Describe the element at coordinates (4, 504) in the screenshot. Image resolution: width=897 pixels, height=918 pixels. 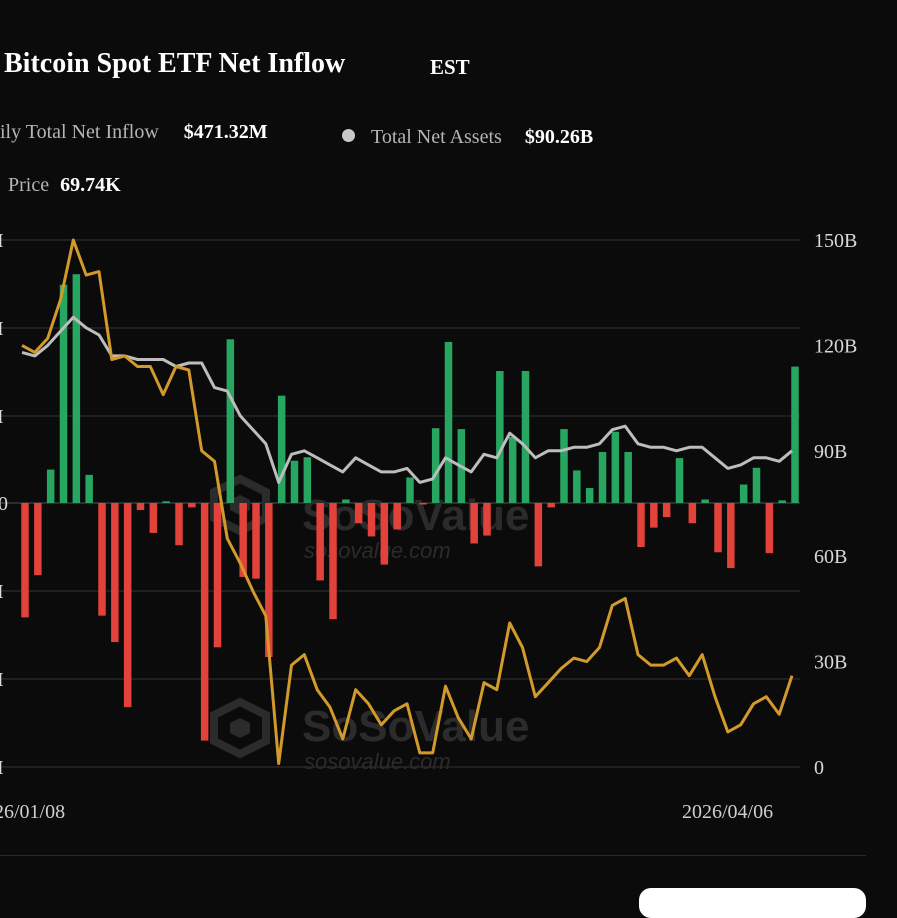
I see `left-axis-tick: 0` at that location.